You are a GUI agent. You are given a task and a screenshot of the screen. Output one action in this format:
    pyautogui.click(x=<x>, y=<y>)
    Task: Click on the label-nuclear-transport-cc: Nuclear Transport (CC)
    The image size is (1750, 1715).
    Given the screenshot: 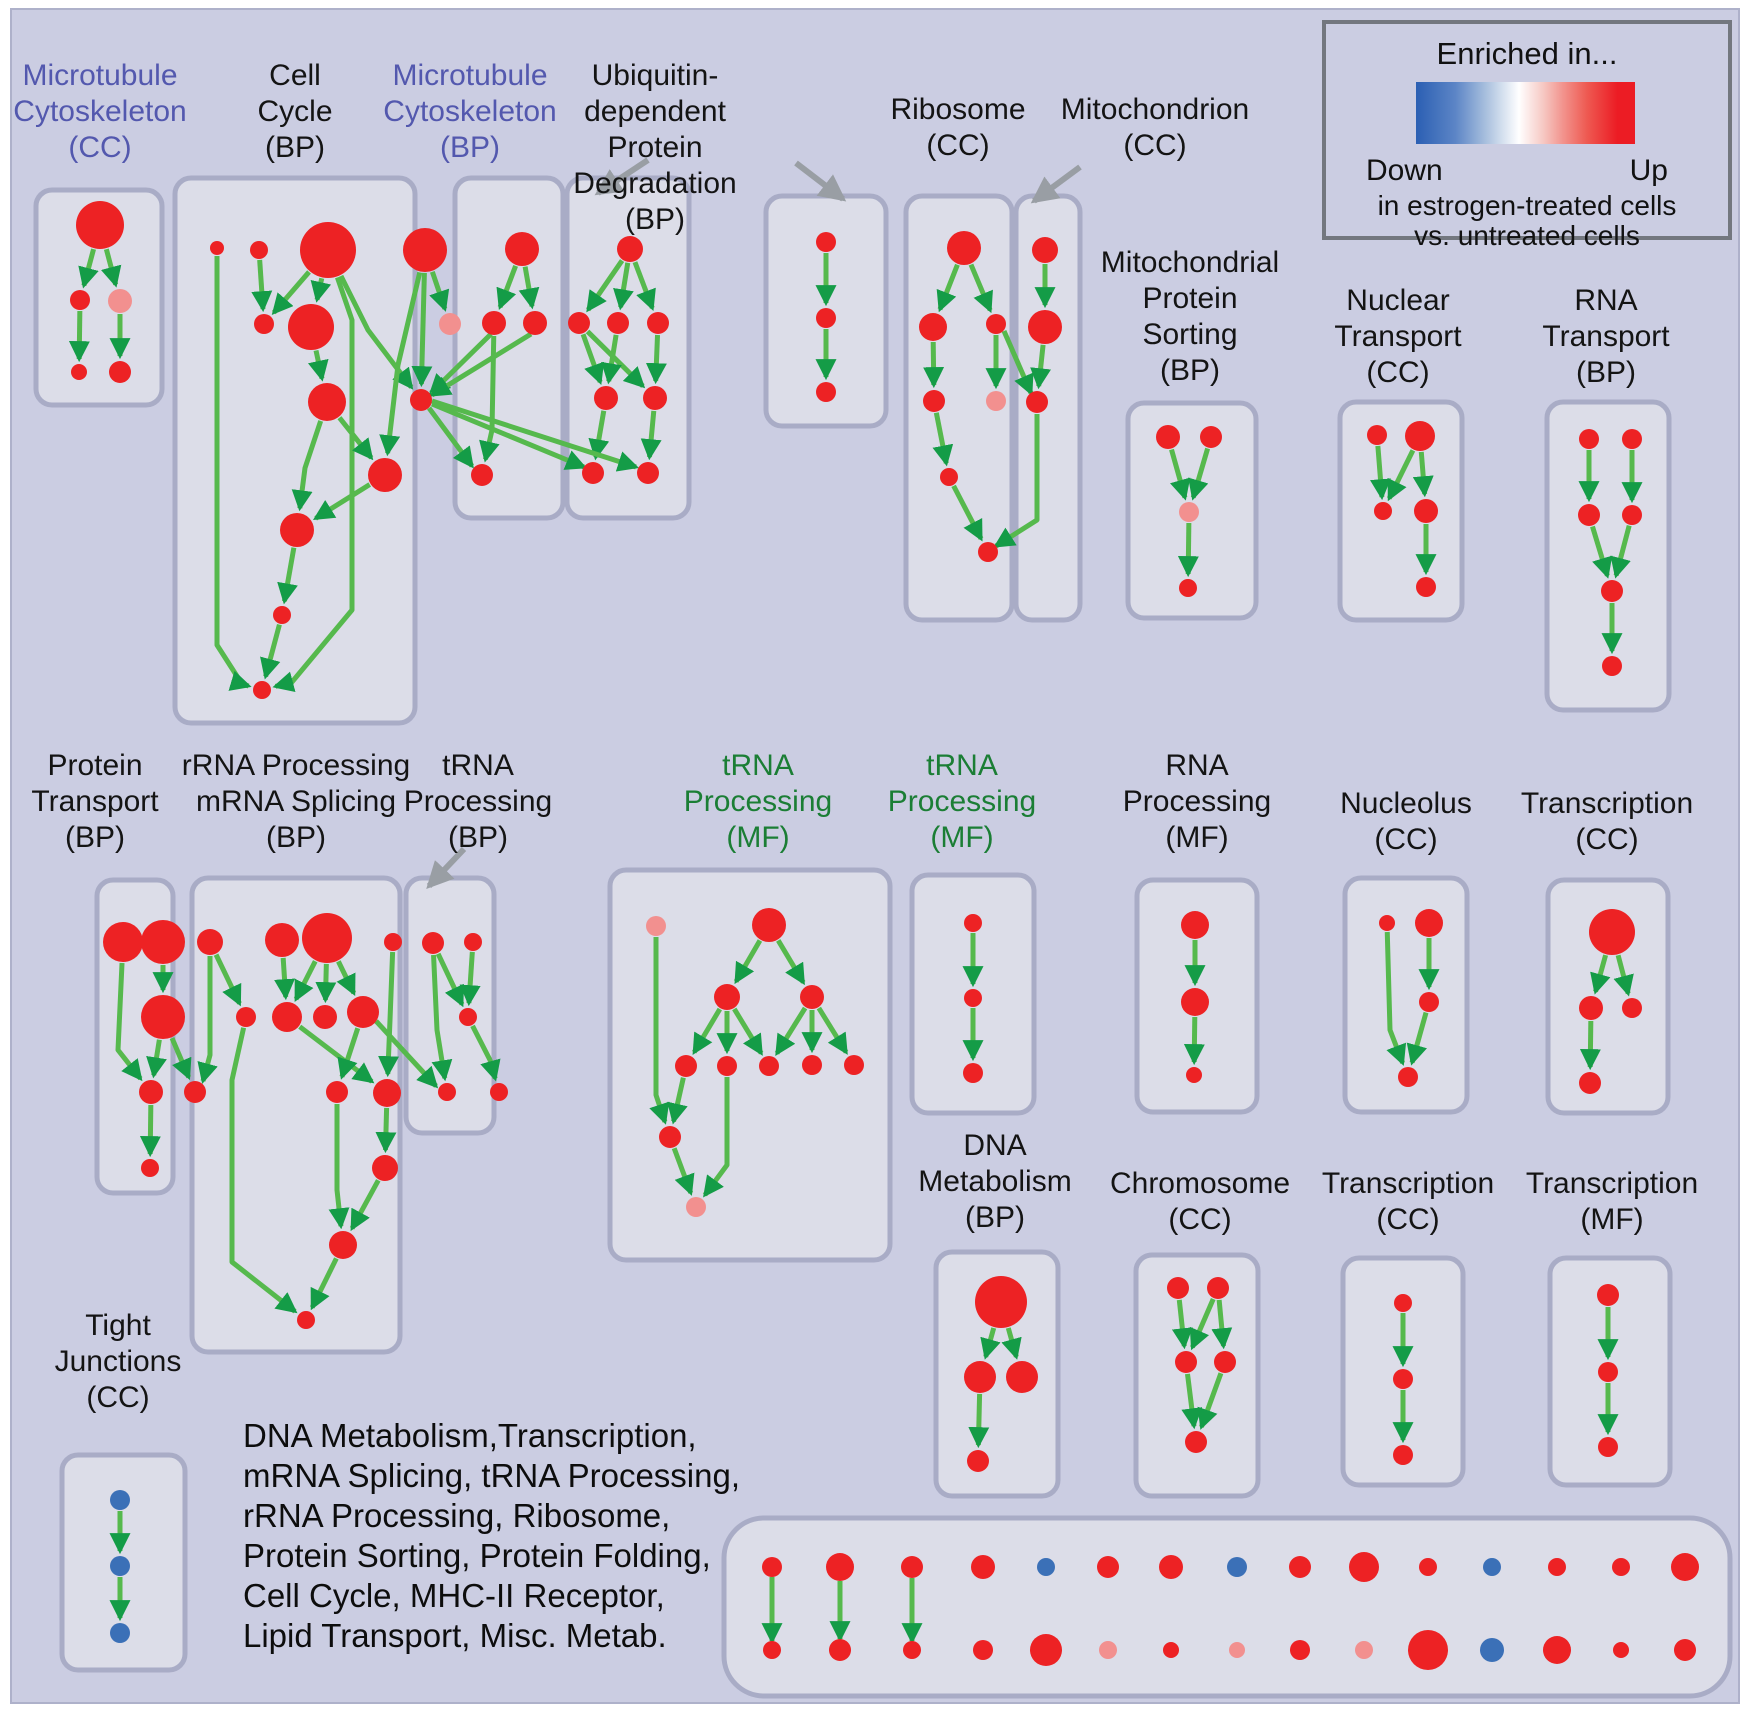 What is the action you would take?
    pyautogui.click(x=1398, y=336)
    